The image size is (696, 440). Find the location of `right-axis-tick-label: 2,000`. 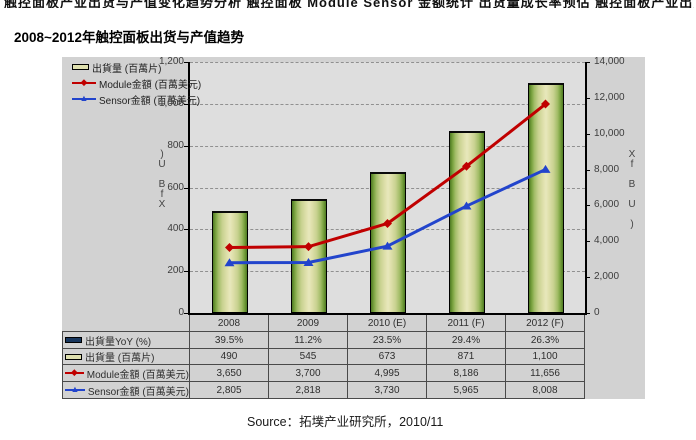

right-axis-tick-label: 2,000 is located at coordinates (607, 277).